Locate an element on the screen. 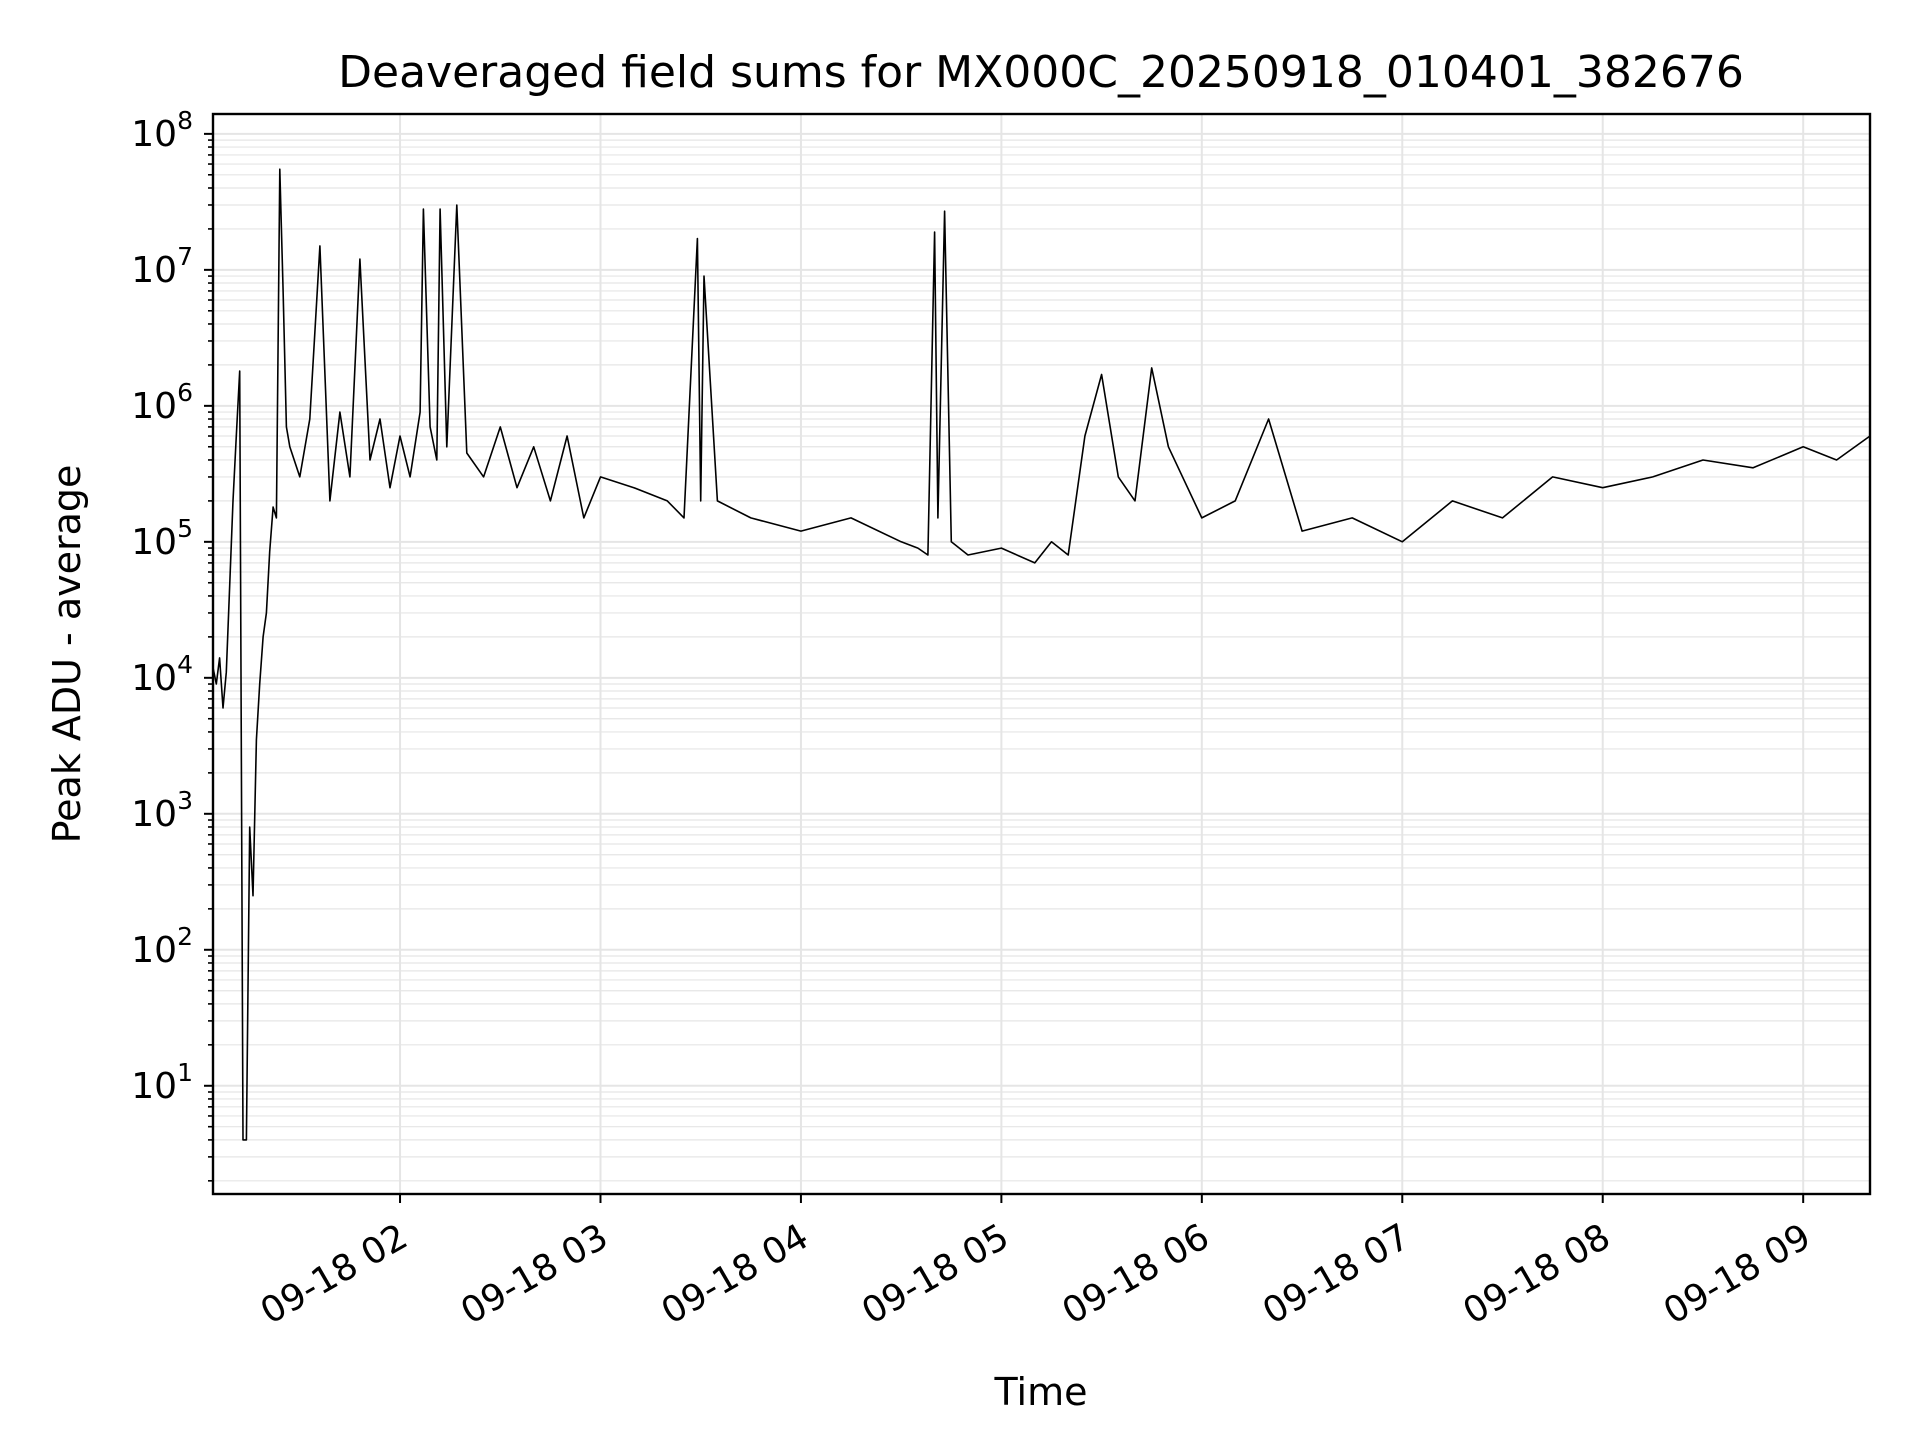  y-axis: 10¹ 10² 10³ 10⁴ 10⁵ 10⁶ 10⁷ 10⁸ is located at coordinates (172, 644).